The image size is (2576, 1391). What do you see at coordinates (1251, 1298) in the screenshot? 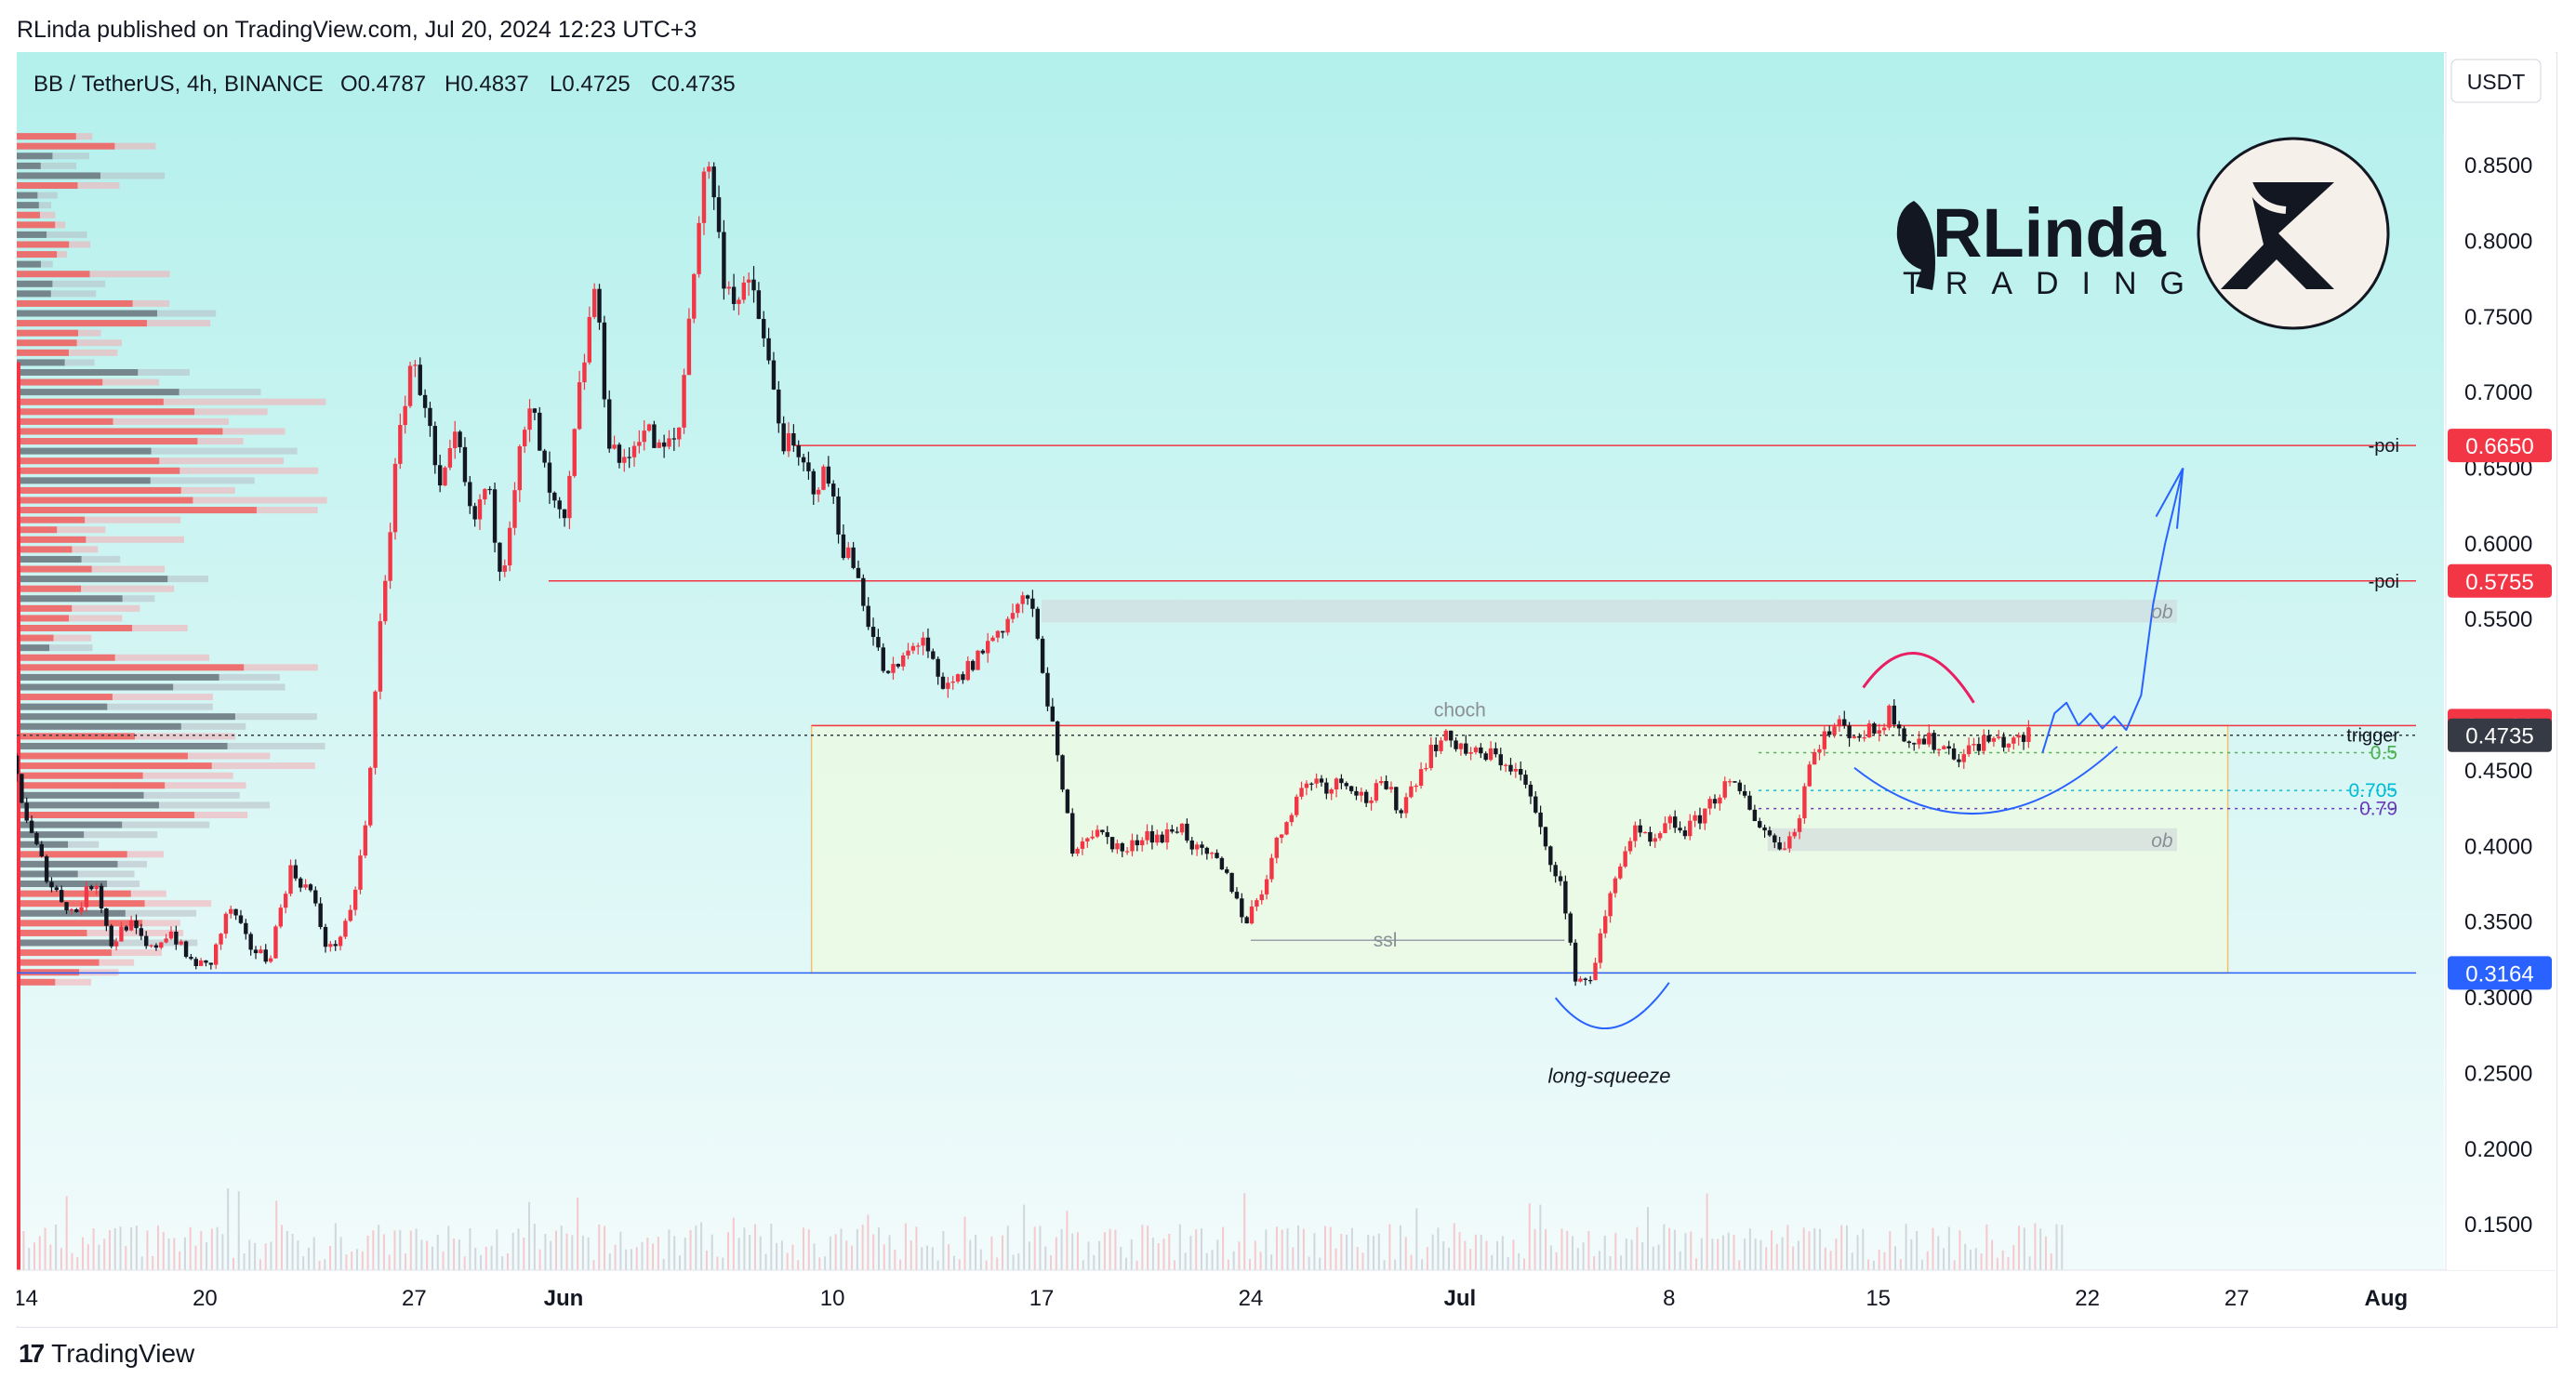
I see `time-axis-tick: 24` at bounding box center [1251, 1298].